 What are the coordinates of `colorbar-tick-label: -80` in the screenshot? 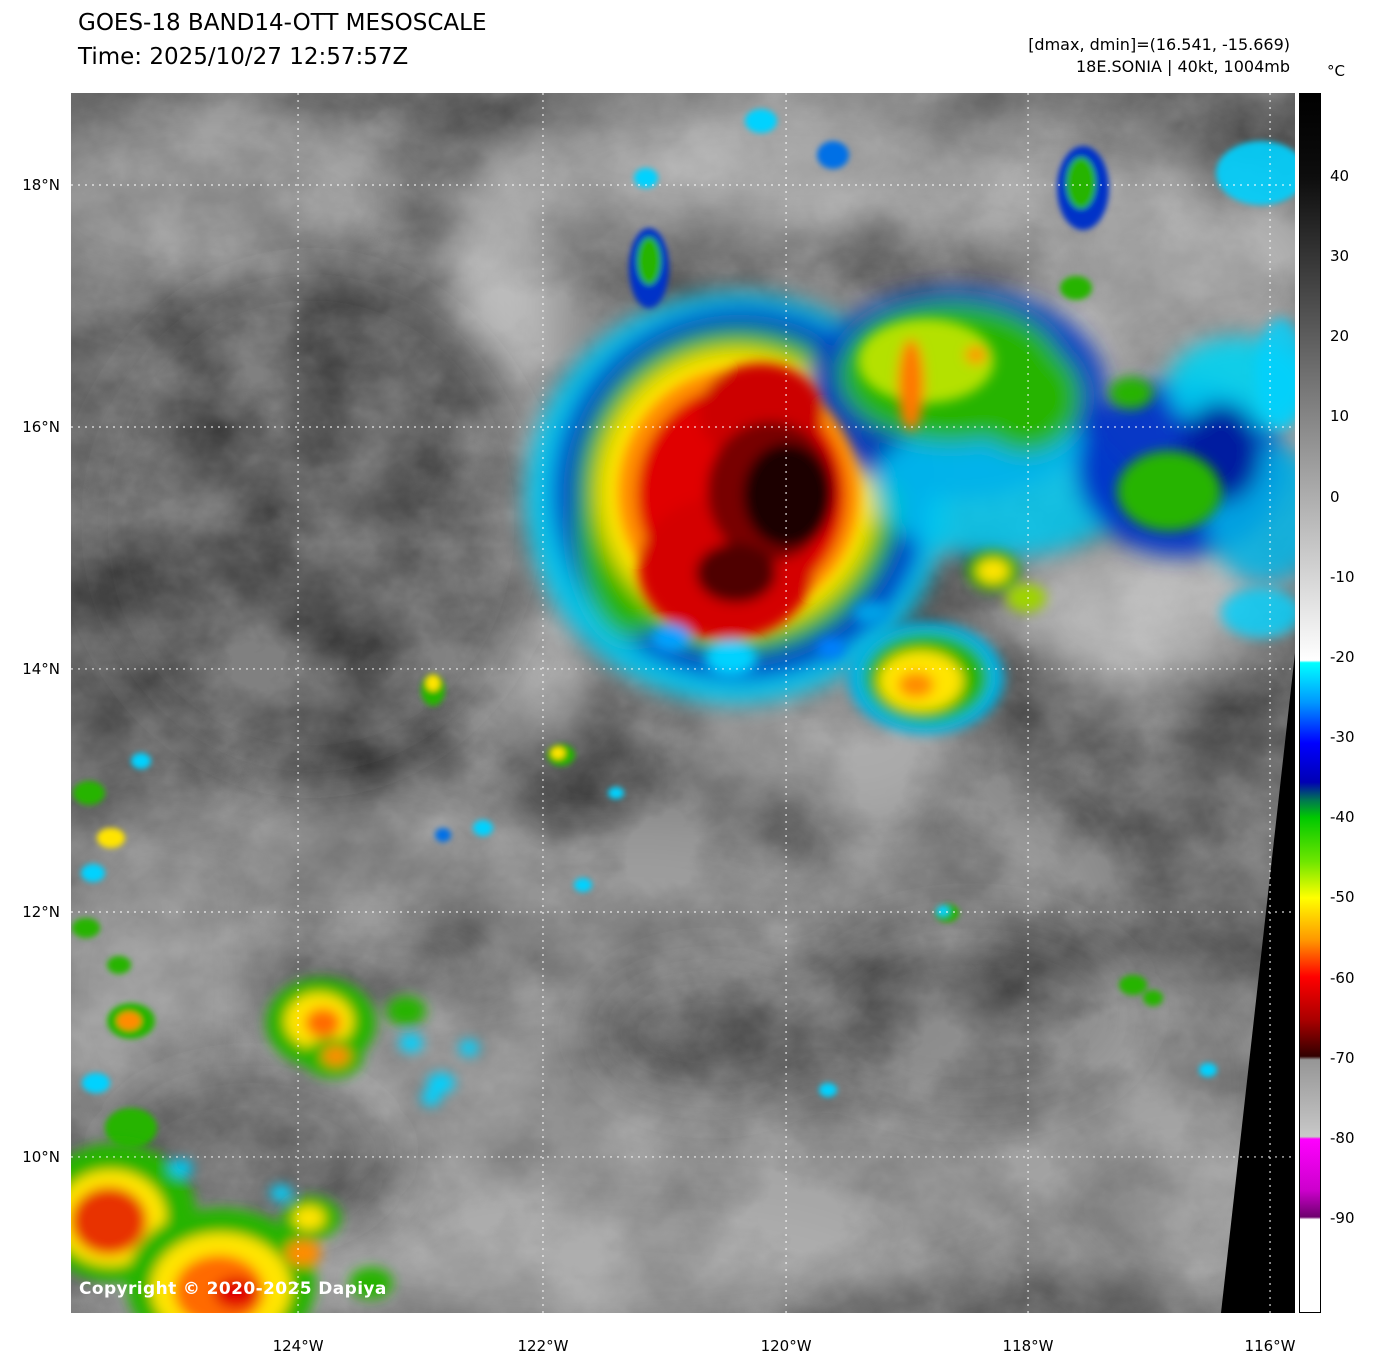 It's located at (1342, 1137).